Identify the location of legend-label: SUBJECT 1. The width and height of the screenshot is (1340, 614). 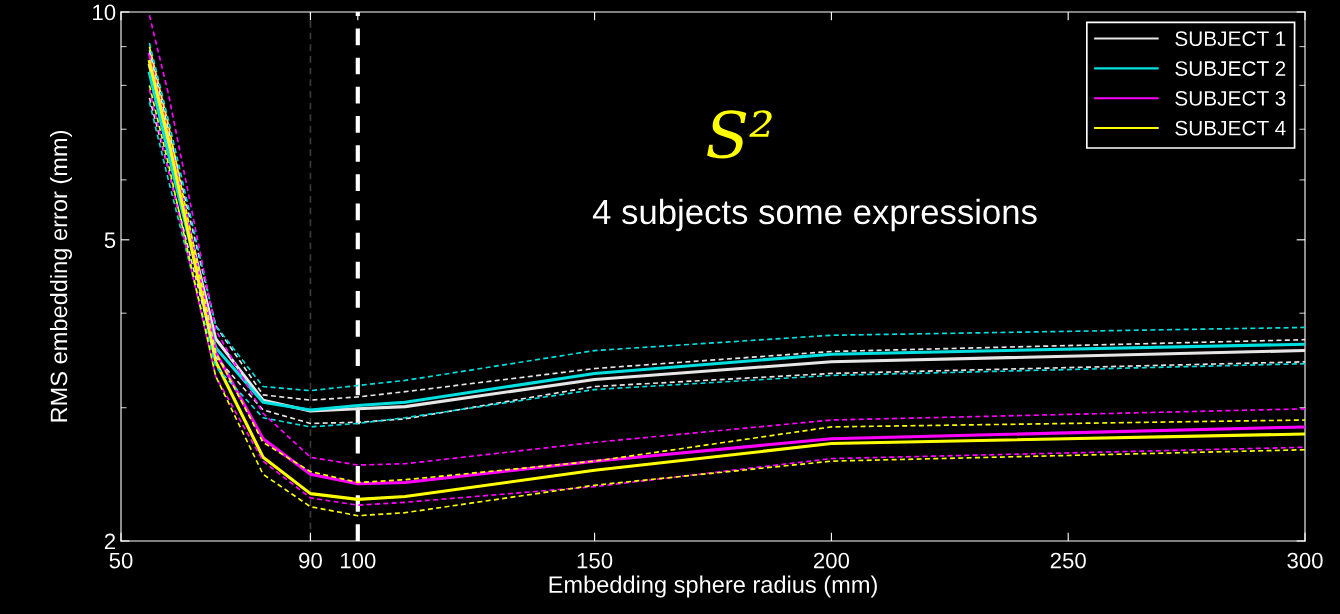
(1230, 39).